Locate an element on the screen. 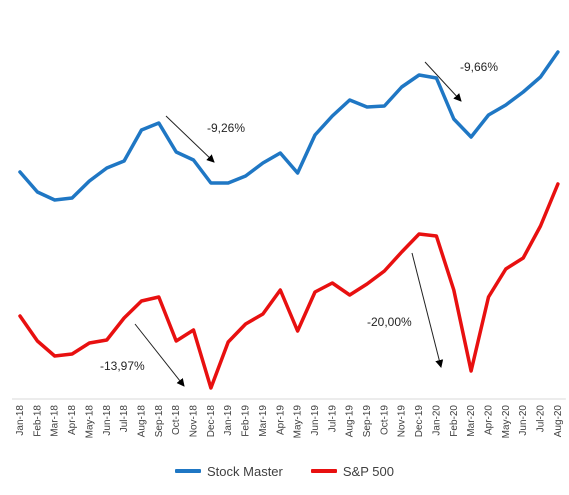  annotation-label-4: -9,66% is located at coordinates (479, 67).